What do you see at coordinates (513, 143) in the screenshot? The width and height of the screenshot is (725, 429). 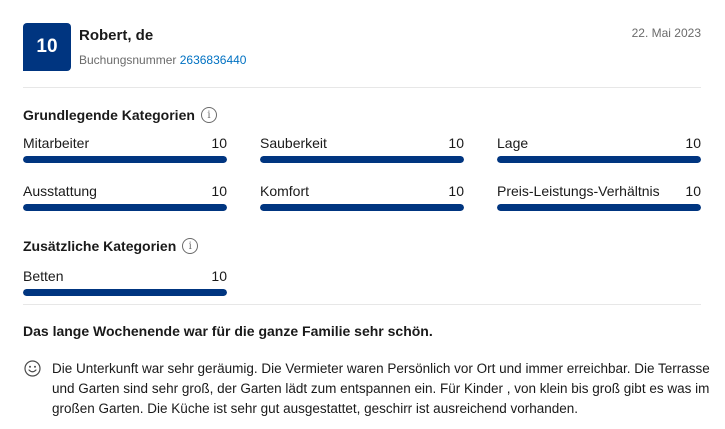 I see `category-label: Lage` at bounding box center [513, 143].